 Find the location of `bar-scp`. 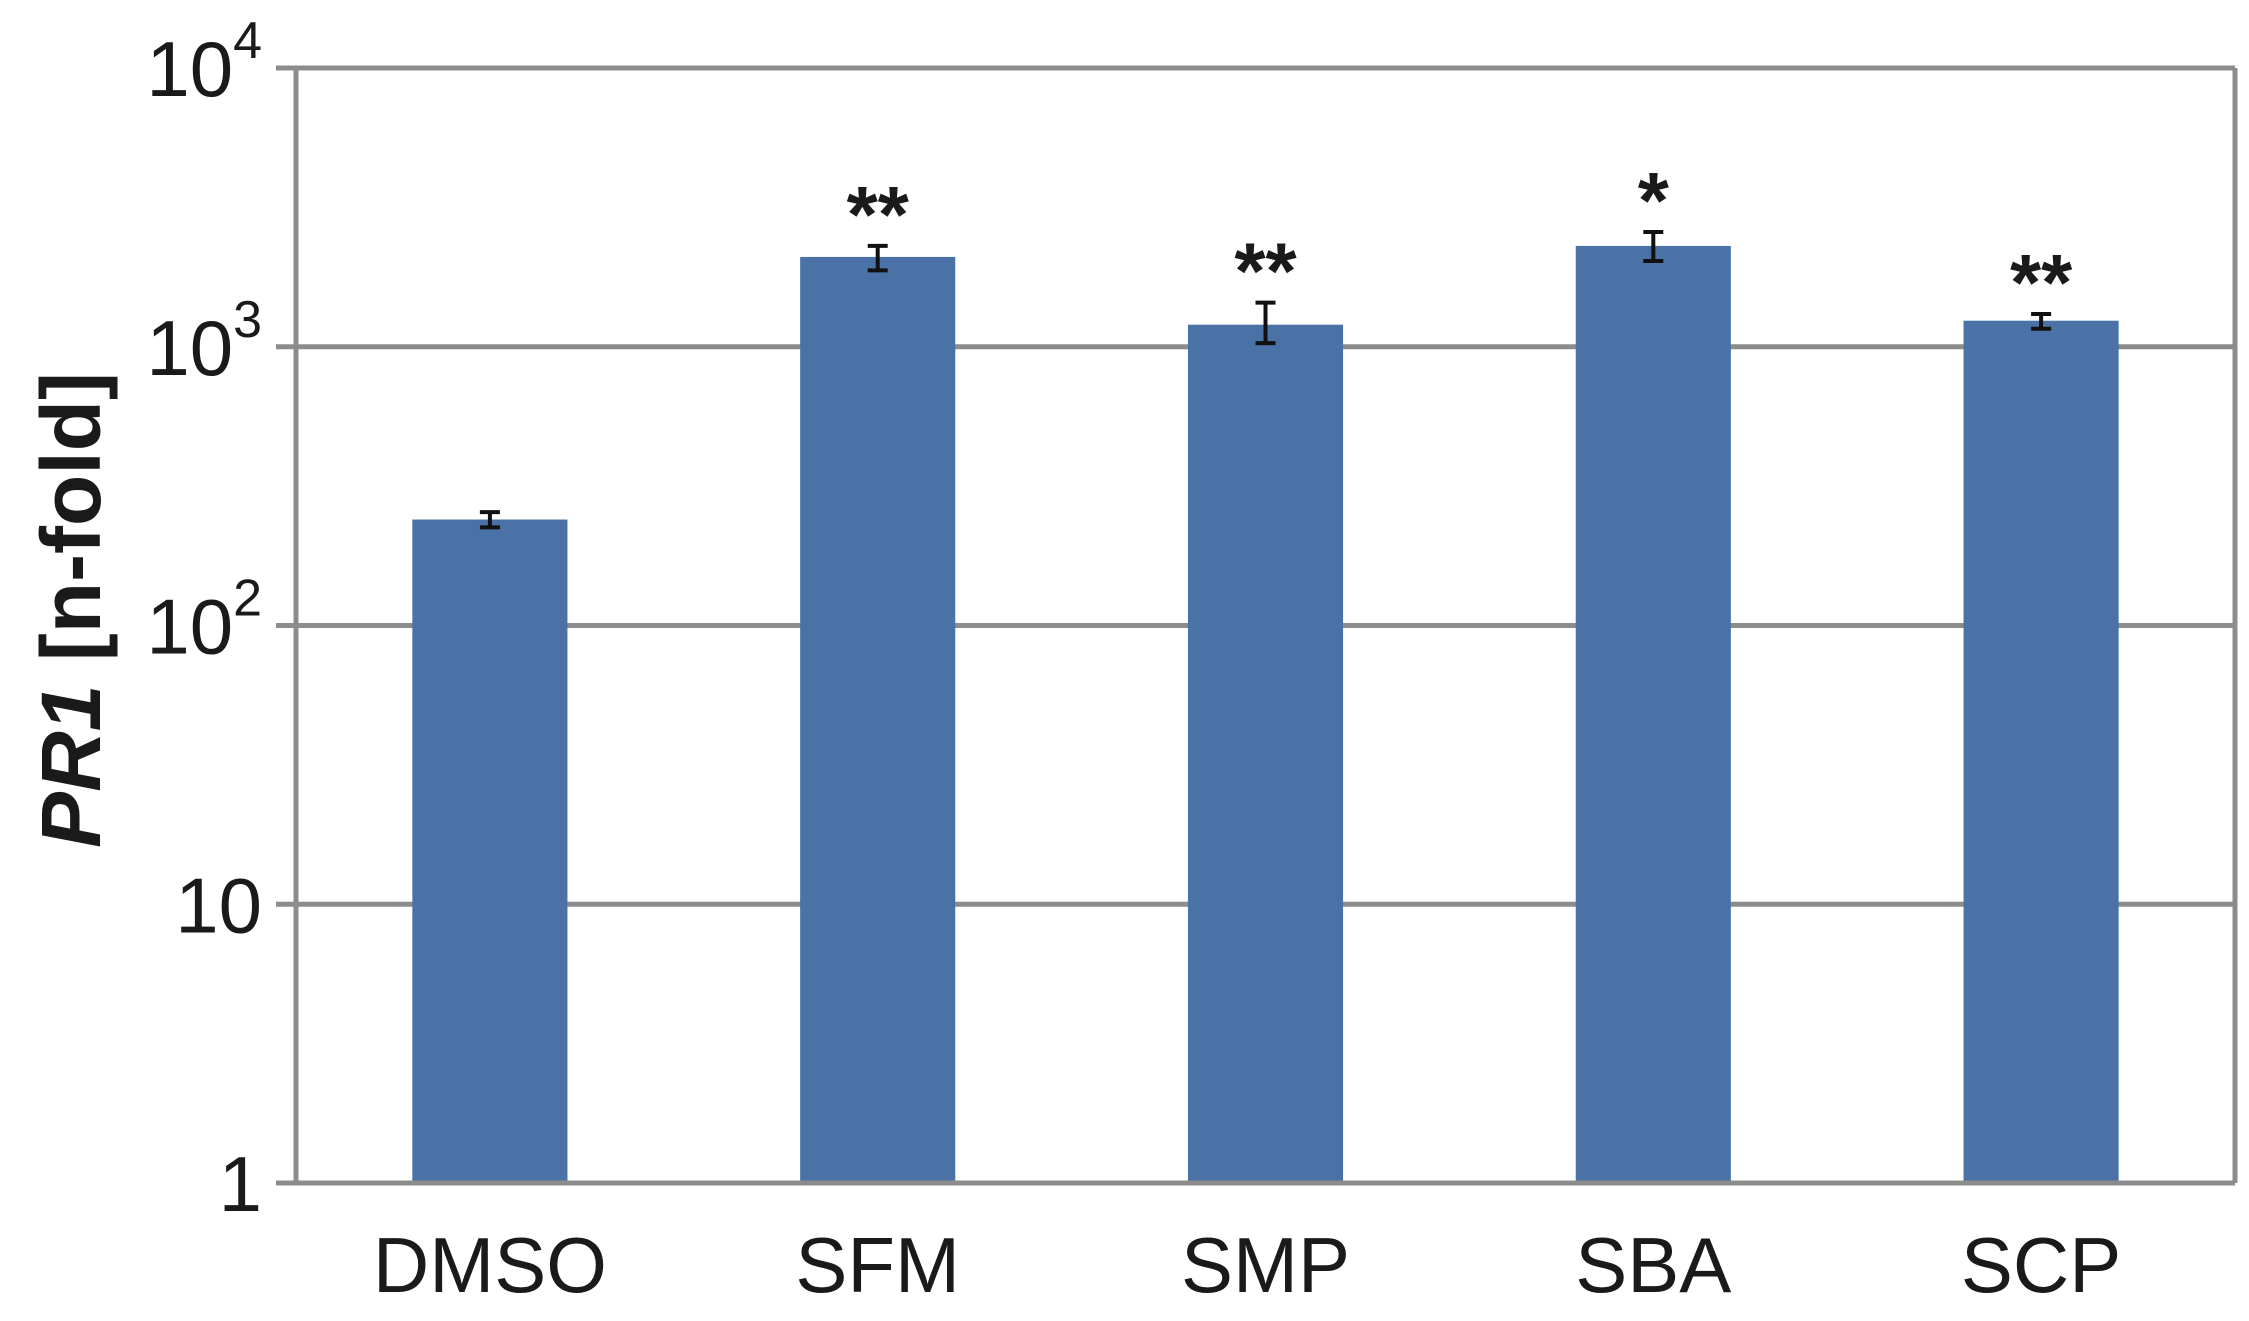

bar-scp is located at coordinates (2041, 751).